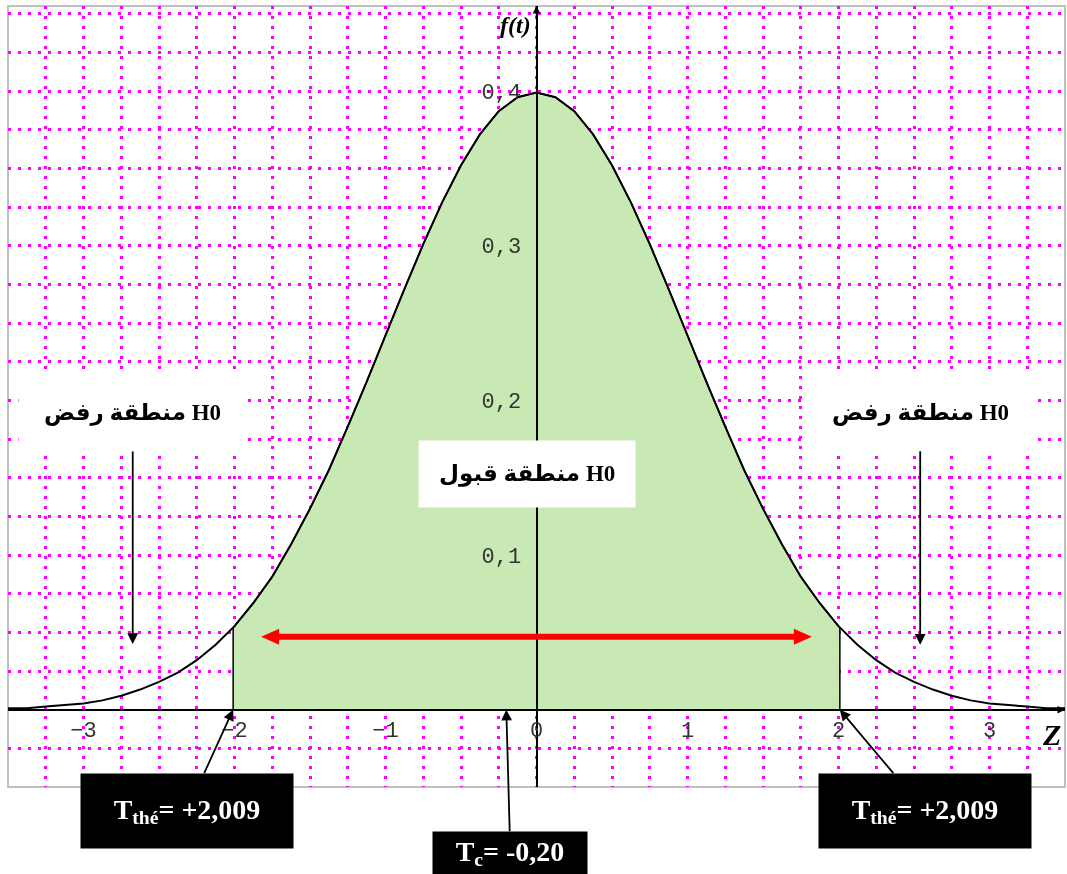 The image size is (1067, 874). What do you see at coordinates (501, 93) in the screenshot?
I see `y-tick-label: 0,4` at bounding box center [501, 93].